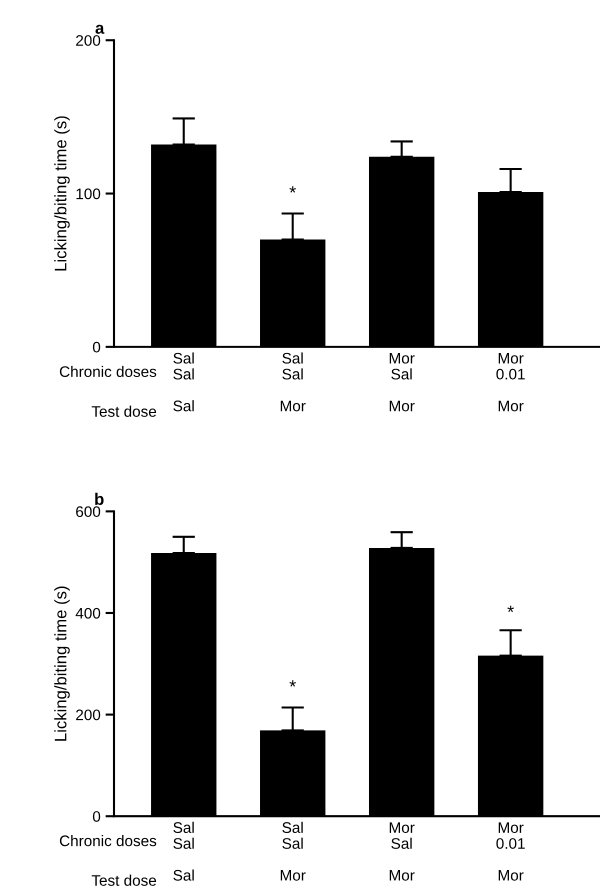  What do you see at coordinates (100, 29) in the screenshot?
I see `chart-title: a` at bounding box center [100, 29].